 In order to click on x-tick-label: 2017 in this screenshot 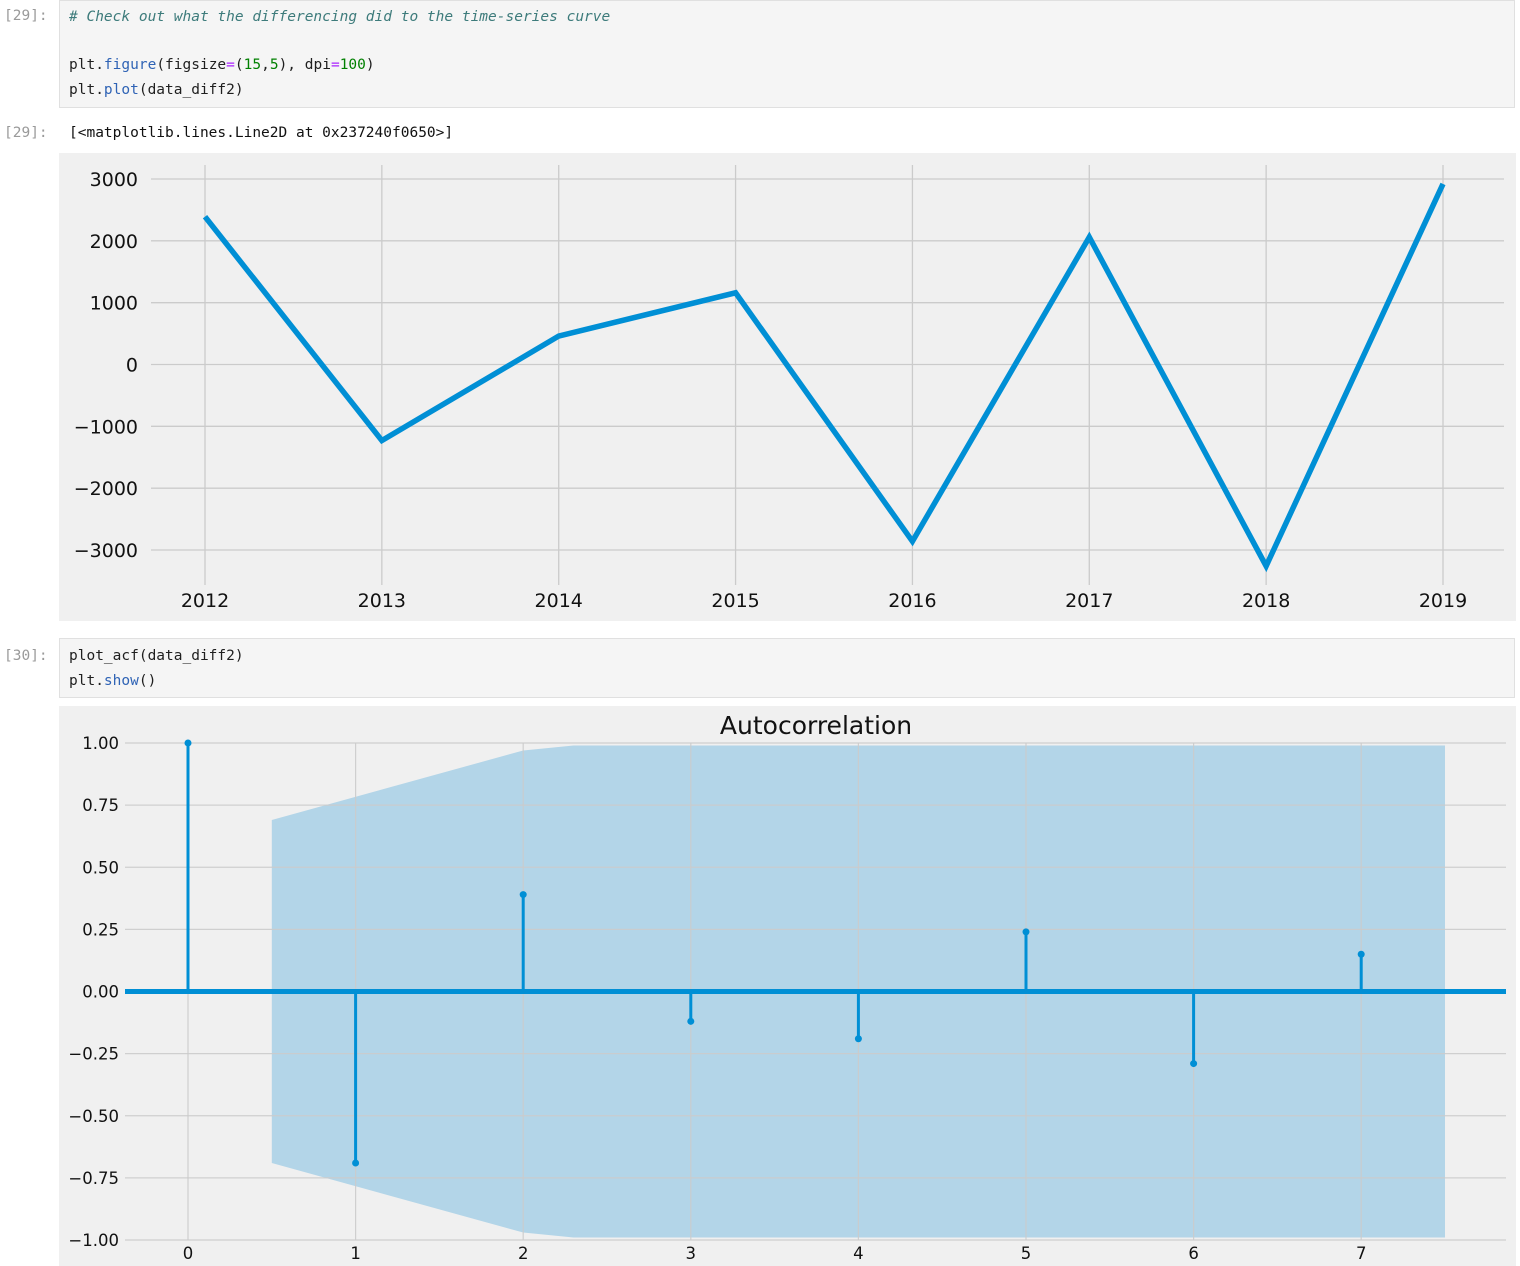, I will do `click(1089, 601)`.